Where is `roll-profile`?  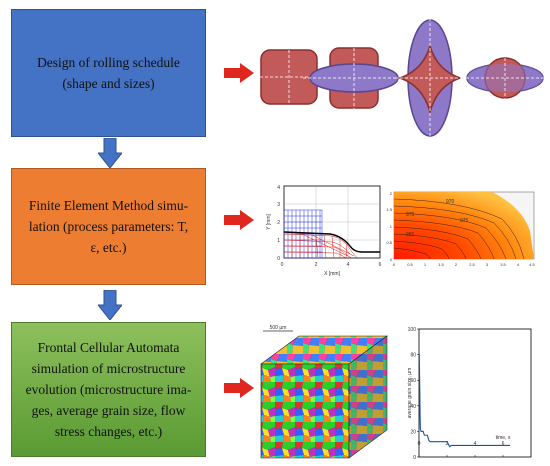
roll-profile is located at coordinates (331, 242).